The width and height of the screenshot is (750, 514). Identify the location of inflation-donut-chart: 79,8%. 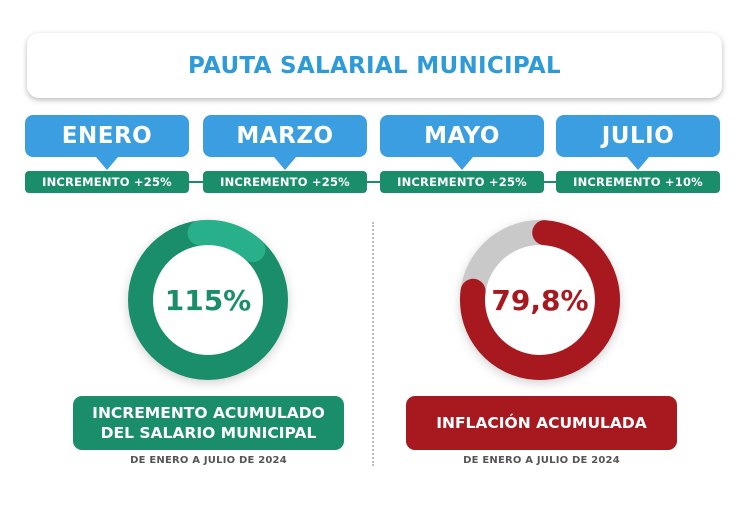
(540, 300).